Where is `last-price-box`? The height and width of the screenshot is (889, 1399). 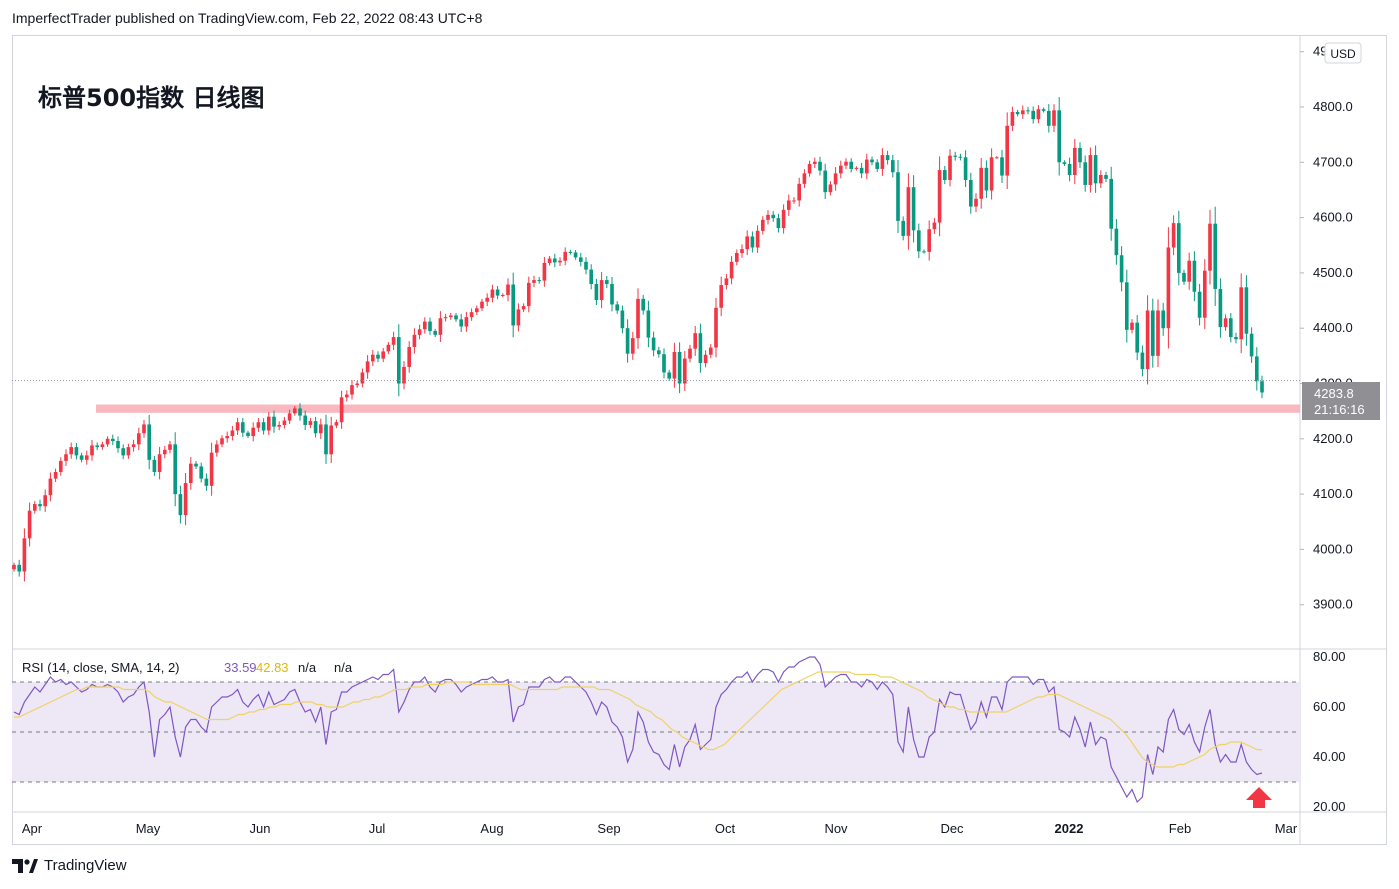
last-price-box is located at coordinates (1341, 401).